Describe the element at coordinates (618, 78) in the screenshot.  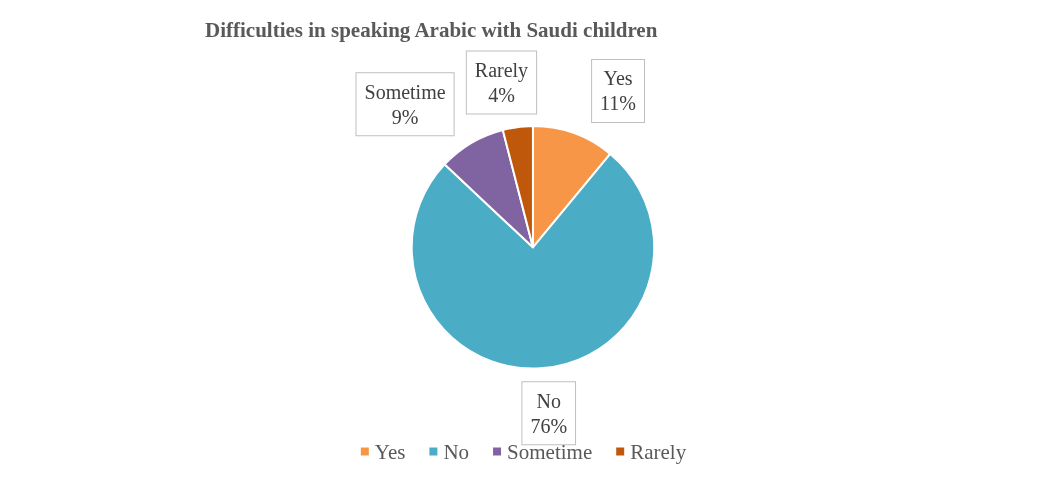
I see `slice-label: Yes` at that location.